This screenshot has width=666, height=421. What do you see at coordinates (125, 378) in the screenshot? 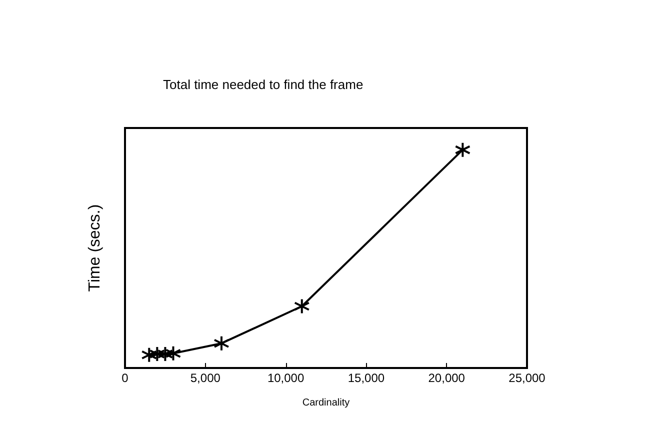
I see `x-tick-label: 0` at bounding box center [125, 378].